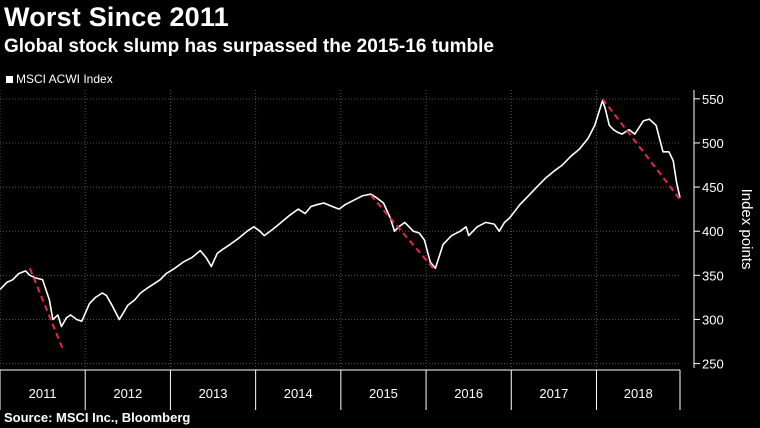 The image size is (760, 428). I want to click on x-tick-label-2017: 2017, so click(553, 393).